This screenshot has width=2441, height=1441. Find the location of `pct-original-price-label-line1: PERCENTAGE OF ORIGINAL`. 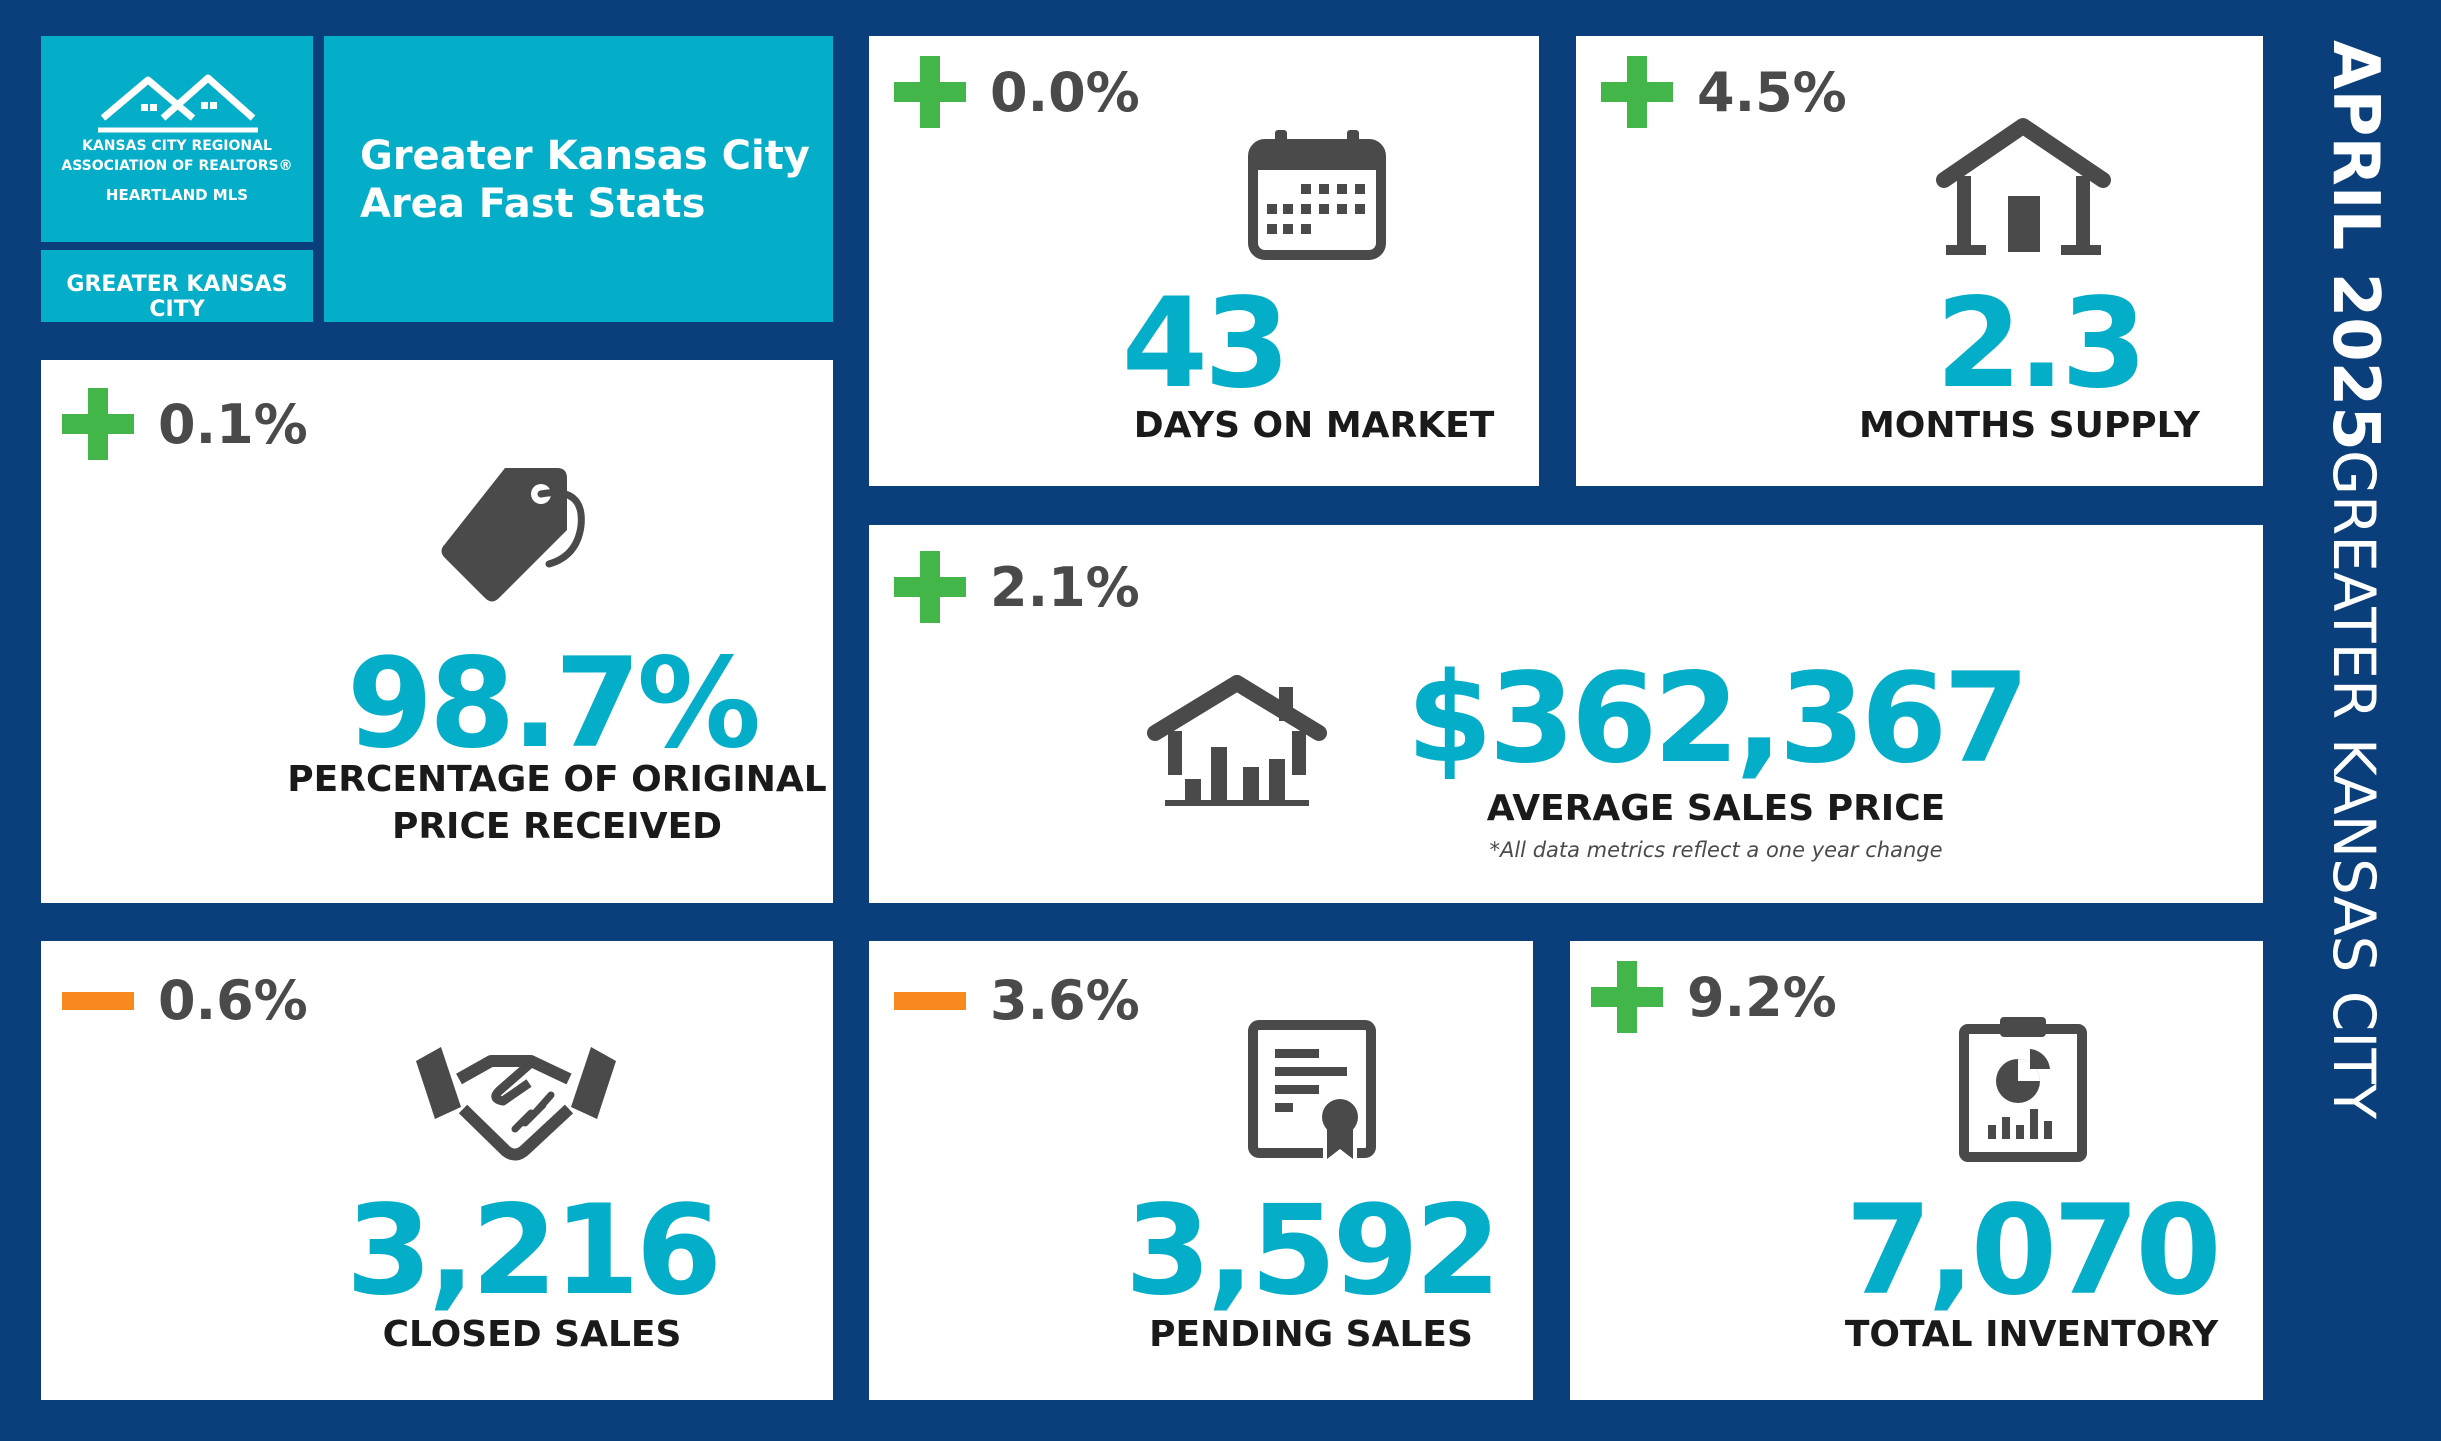

pct-original-price-label-line1: PERCENTAGE OF ORIGINAL is located at coordinates (557, 779).